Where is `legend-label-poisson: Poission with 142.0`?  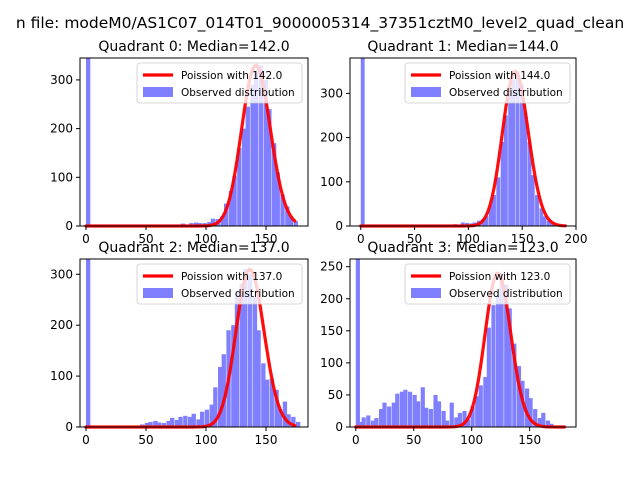
legend-label-poisson: Poission with 142.0 is located at coordinates (231, 76).